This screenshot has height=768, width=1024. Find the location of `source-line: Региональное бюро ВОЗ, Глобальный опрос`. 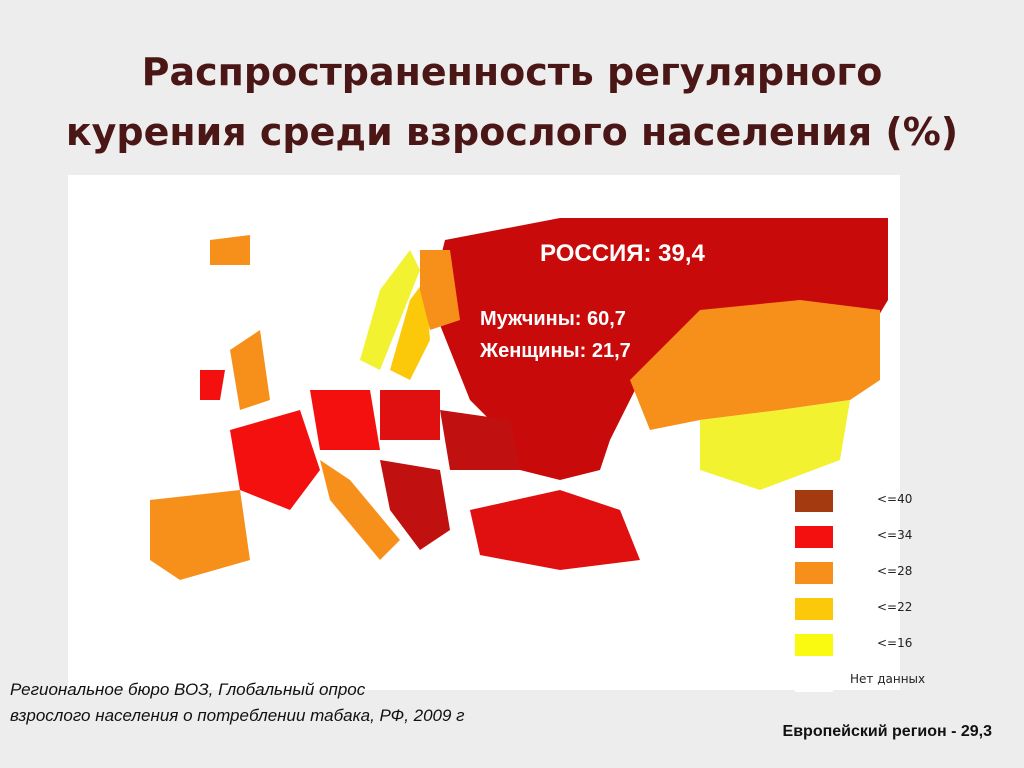

source-line: Региональное бюро ВОЗ, Глобальный опрос is located at coordinates (188, 689).